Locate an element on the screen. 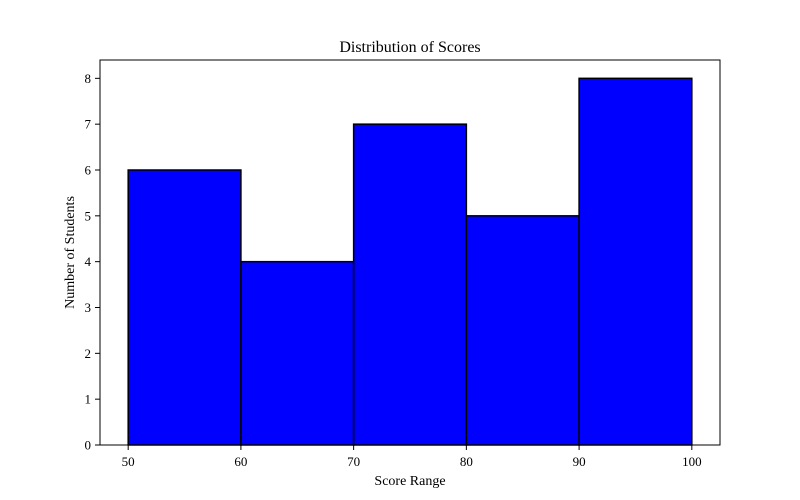 This screenshot has width=800, height=500. y-tick-label: 6 is located at coordinates (88, 170).